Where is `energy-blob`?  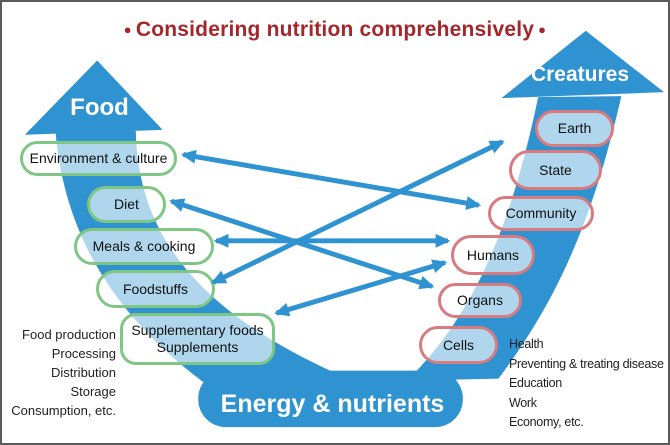
energy-blob is located at coordinates (330, 399).